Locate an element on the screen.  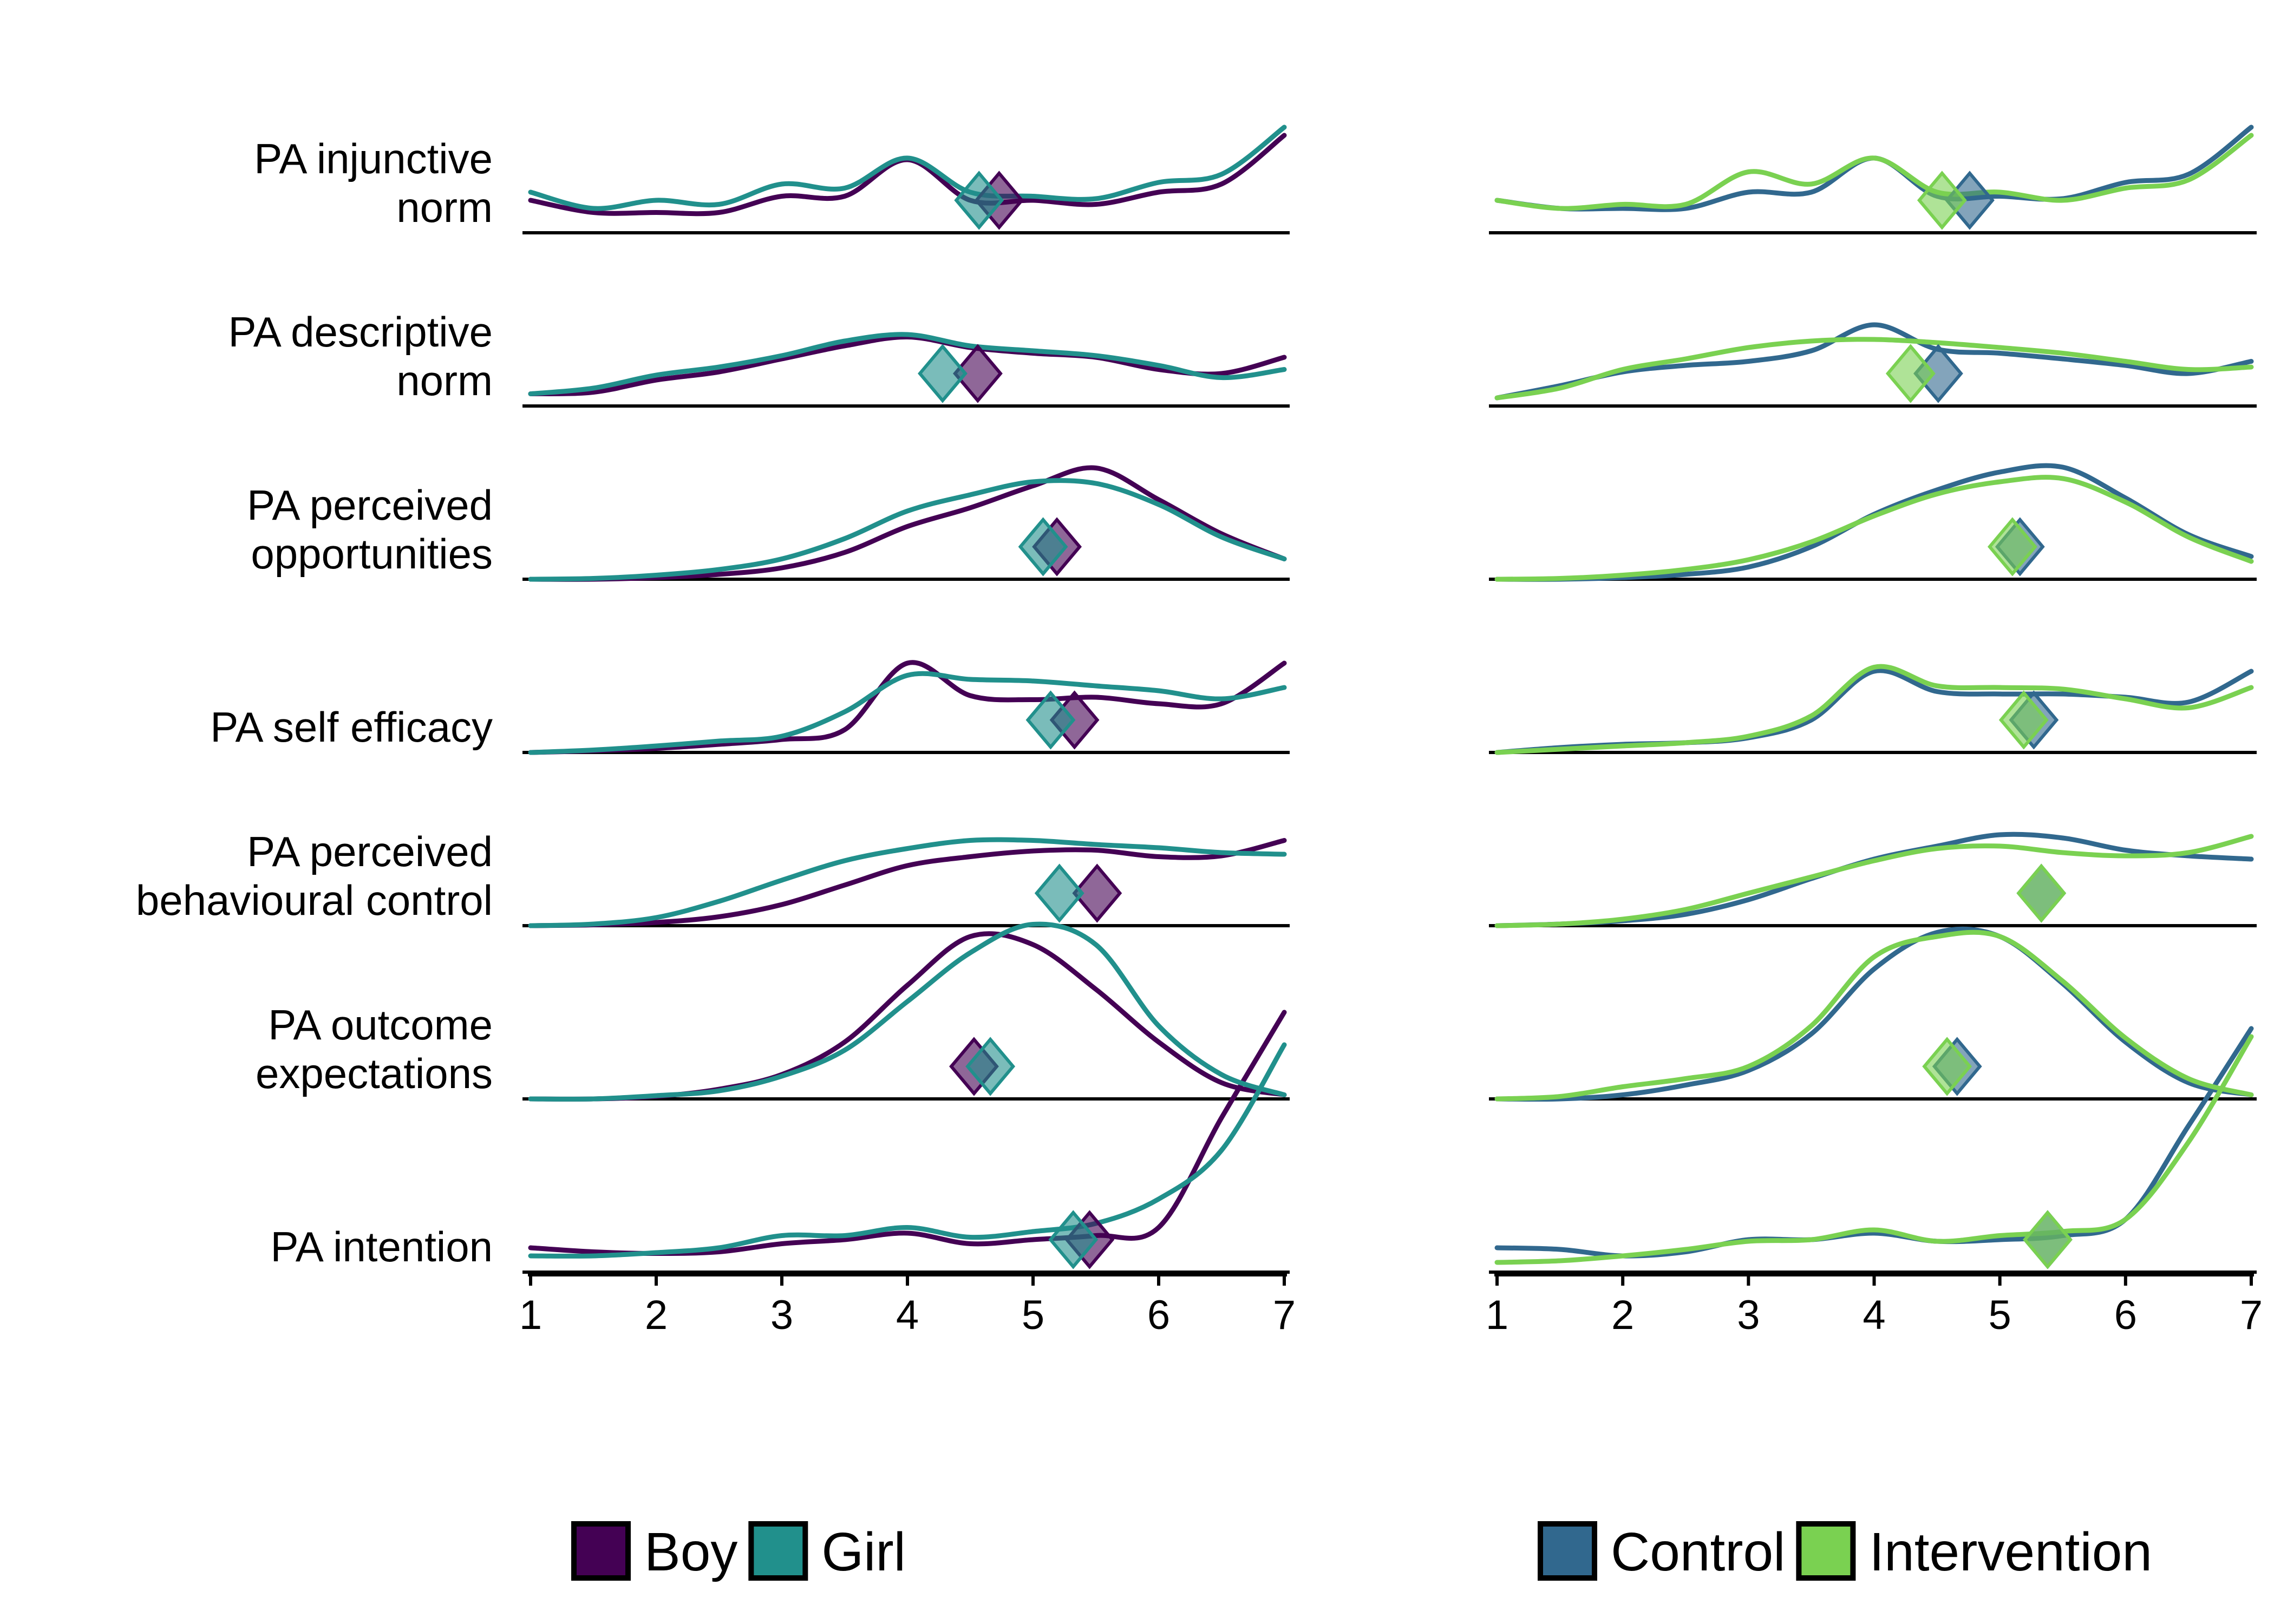
row-label-line: PA injunctive is located at coordinates (374, 159).